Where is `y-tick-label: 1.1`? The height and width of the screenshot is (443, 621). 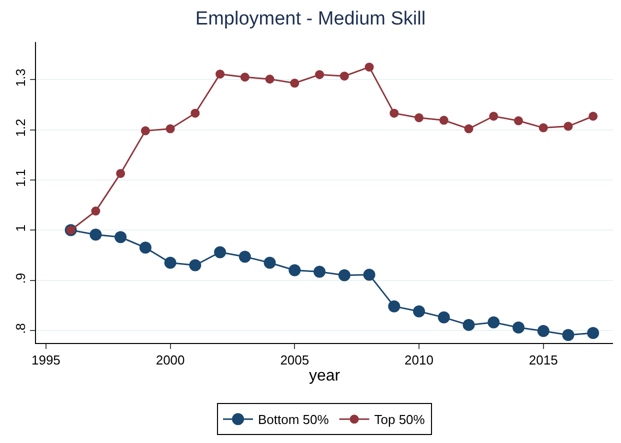
y-tick-label: 1.1 is located at coordinates (20, 178).